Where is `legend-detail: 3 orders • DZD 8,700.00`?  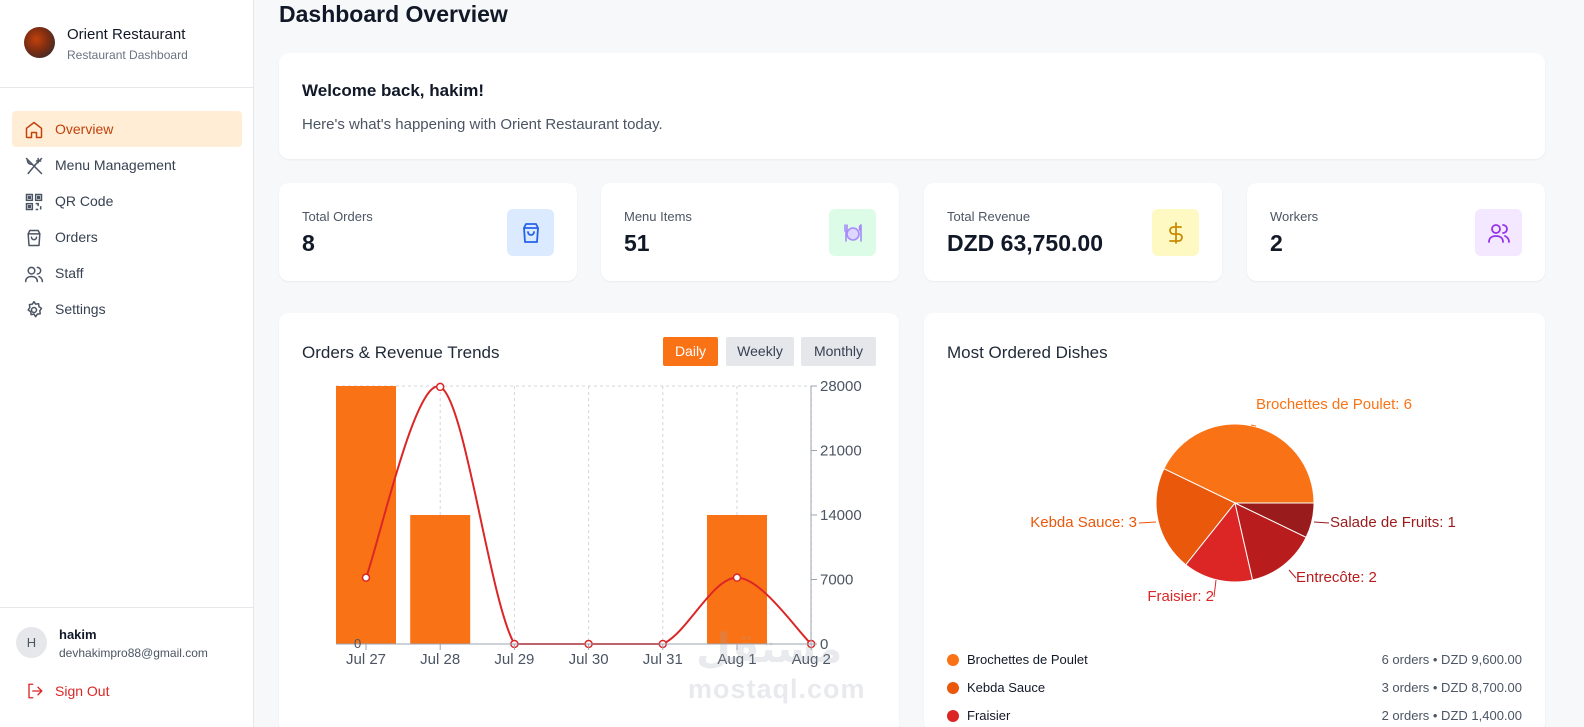 legend-detail: 3 orders • DZD 8,700.00 is located at coordinates (1451, 687).